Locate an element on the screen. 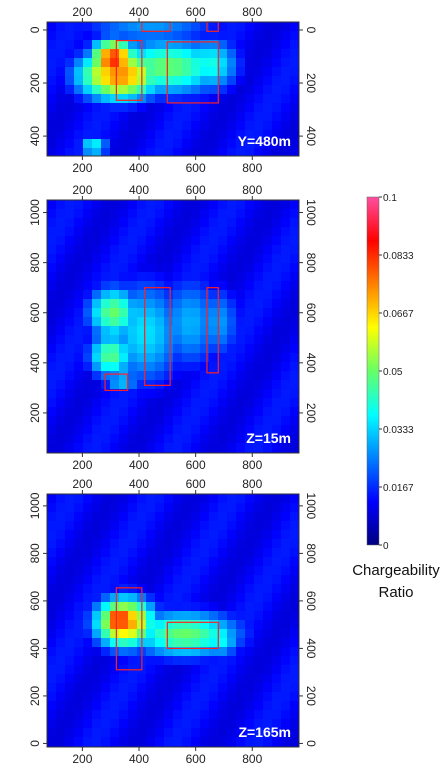 The image size is (446, 773). y-tick-label-left: 400 is located at coordinates (35, 362).